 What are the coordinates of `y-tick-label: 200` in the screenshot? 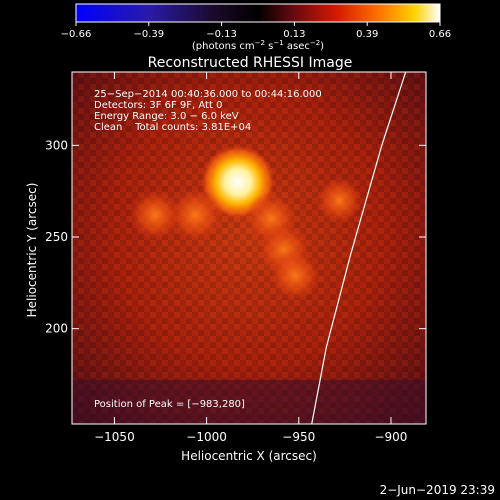 It's located at (56, 329).